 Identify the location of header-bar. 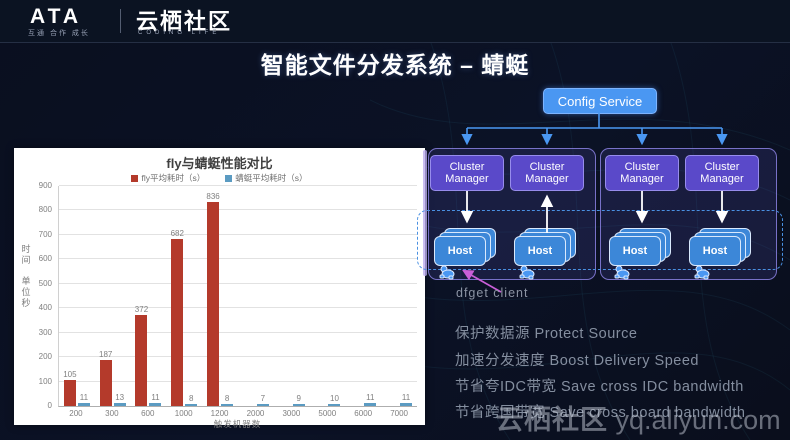
(395, 21).